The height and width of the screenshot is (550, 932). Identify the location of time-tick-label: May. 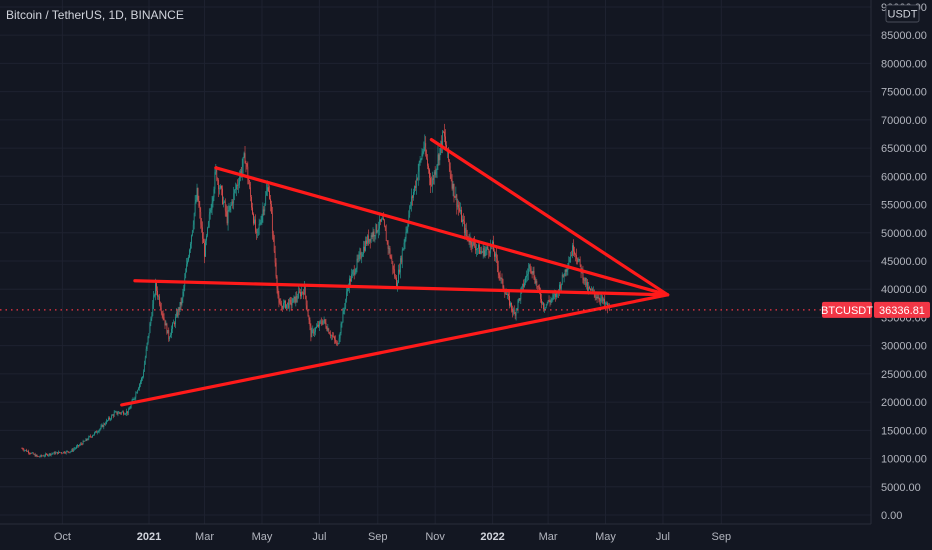
(262, 537).